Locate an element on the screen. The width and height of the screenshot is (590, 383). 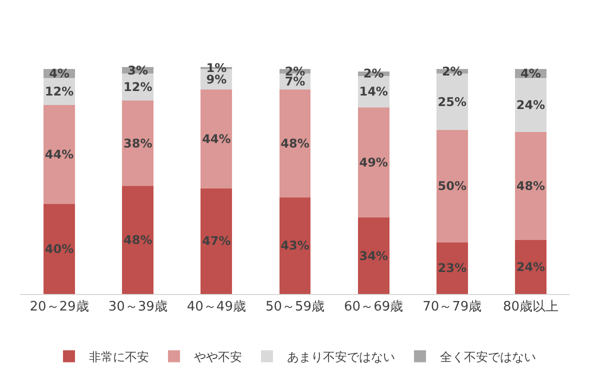
data-label: 34% is located at coordinates (373, 255).